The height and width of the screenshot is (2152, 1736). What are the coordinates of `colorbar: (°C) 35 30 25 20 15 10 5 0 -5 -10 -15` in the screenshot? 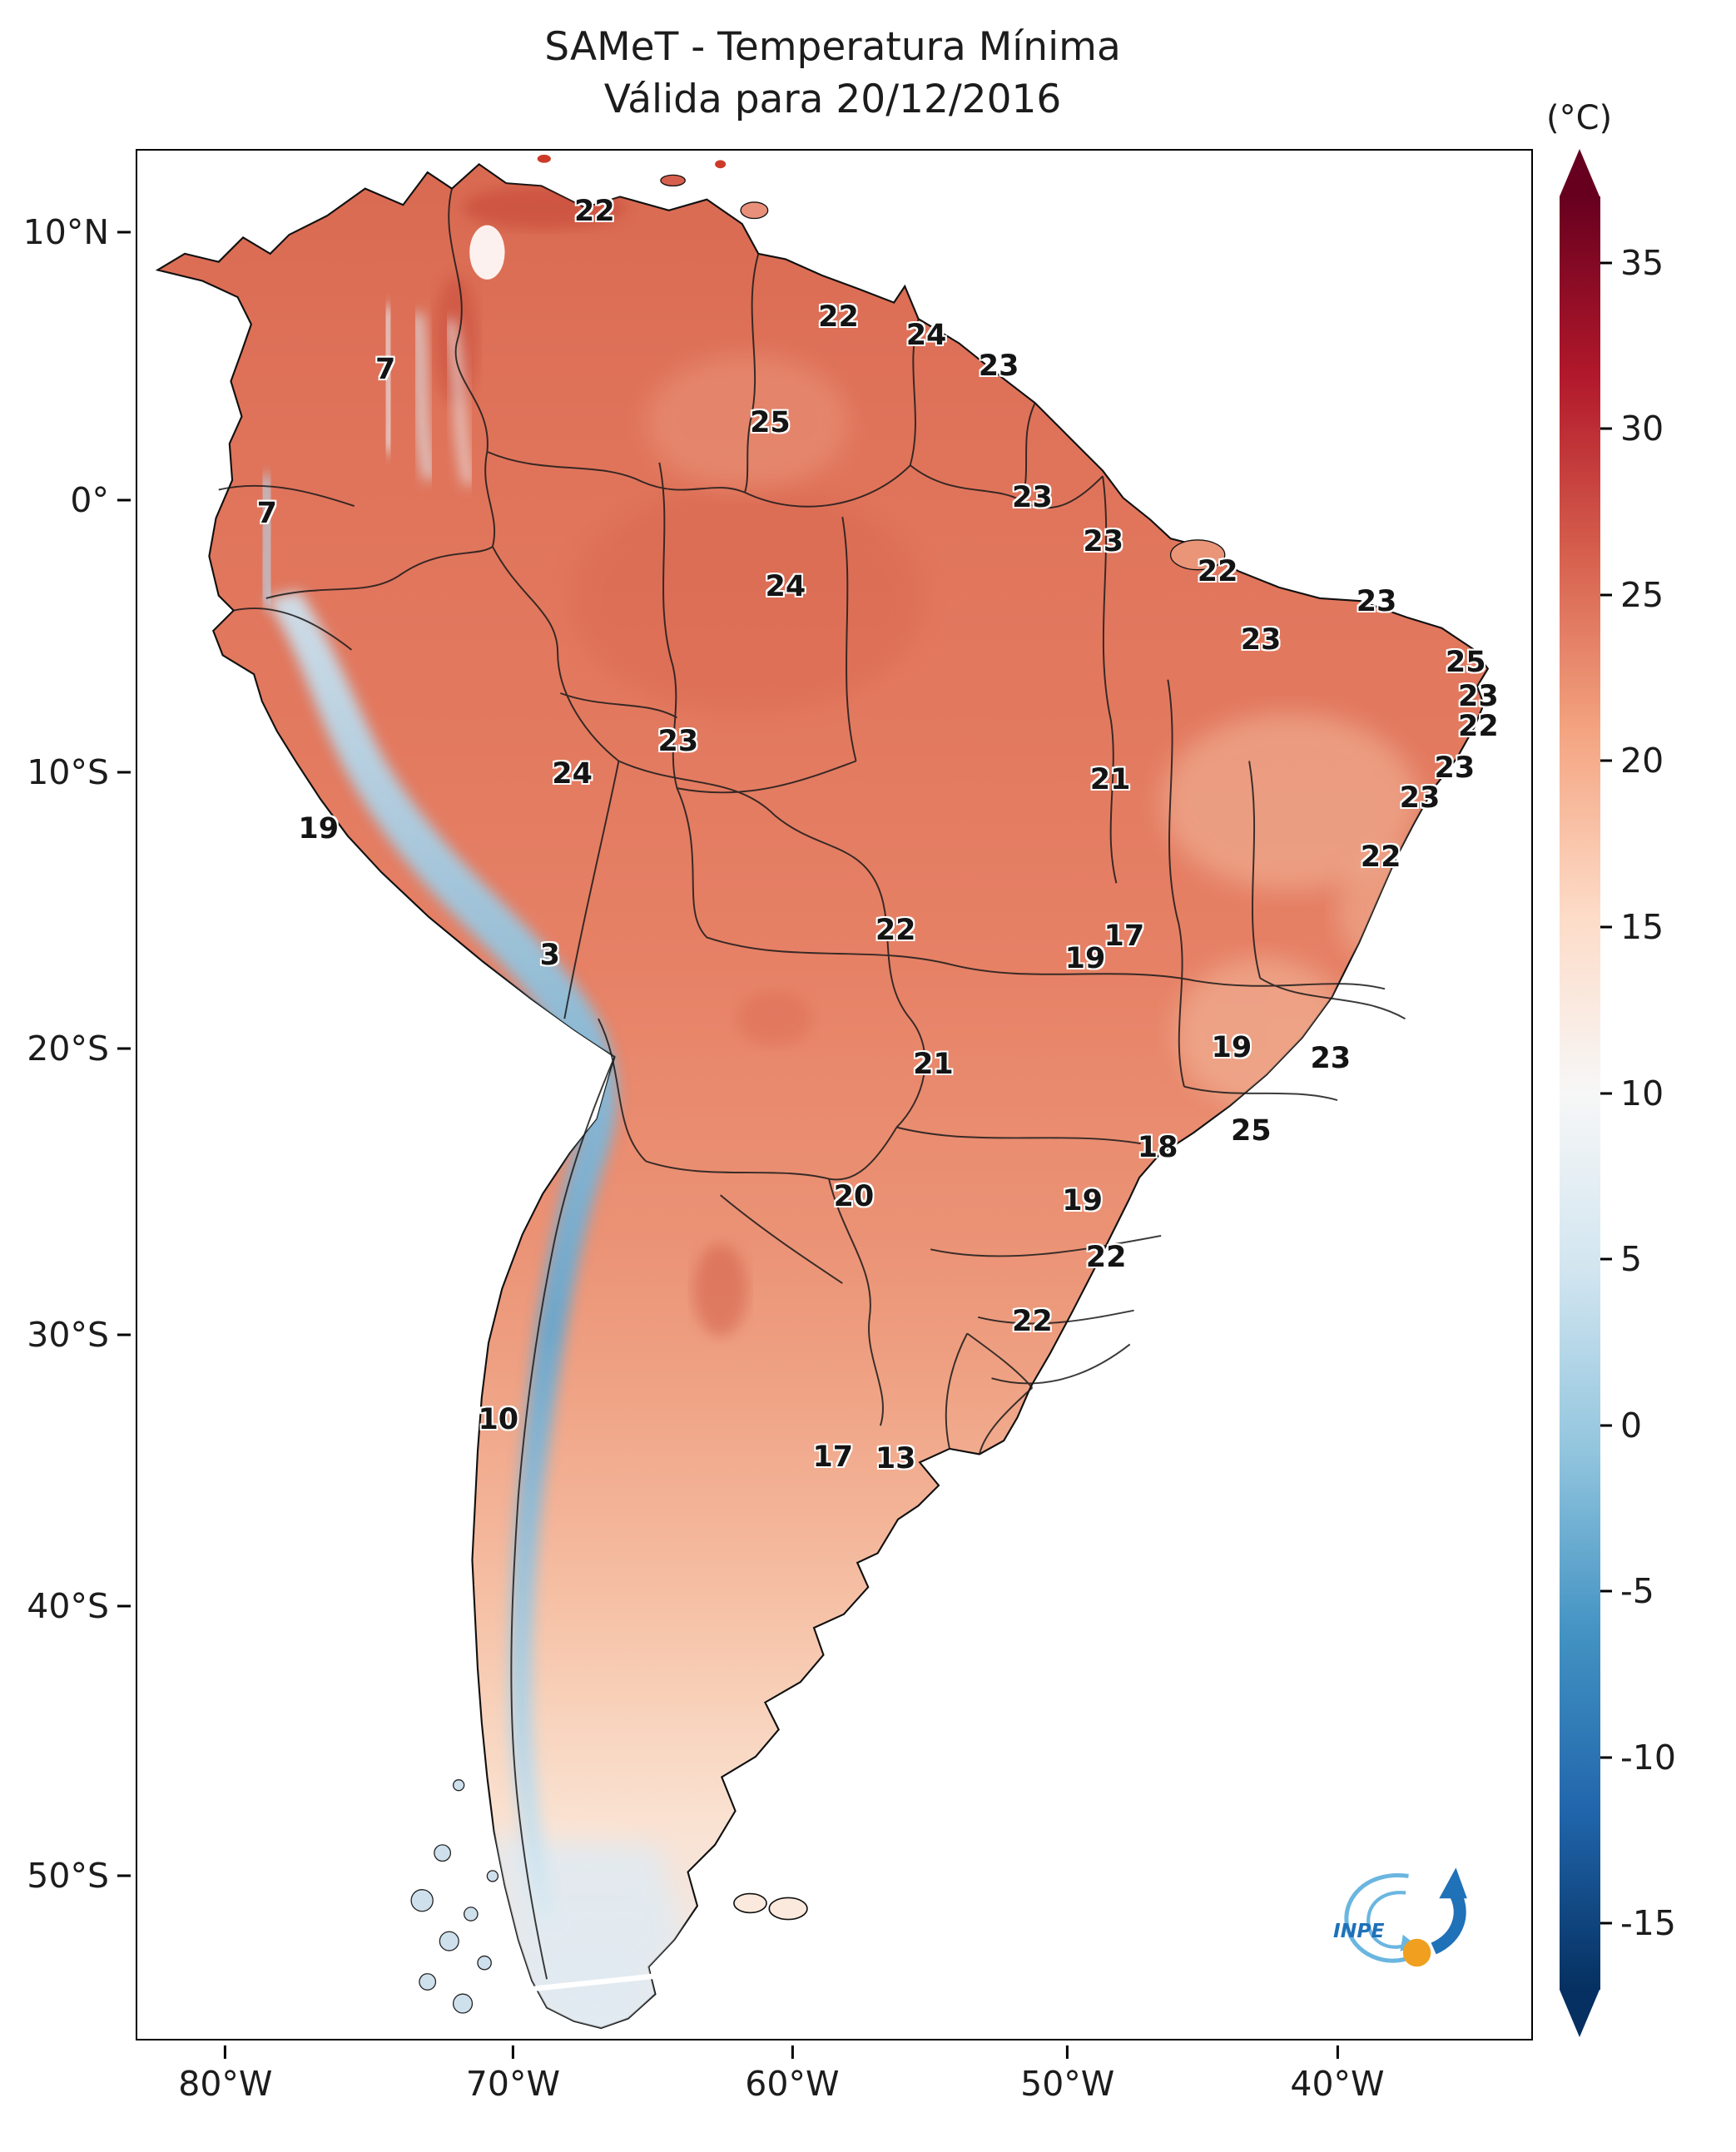 It's located at (1611, 1068).